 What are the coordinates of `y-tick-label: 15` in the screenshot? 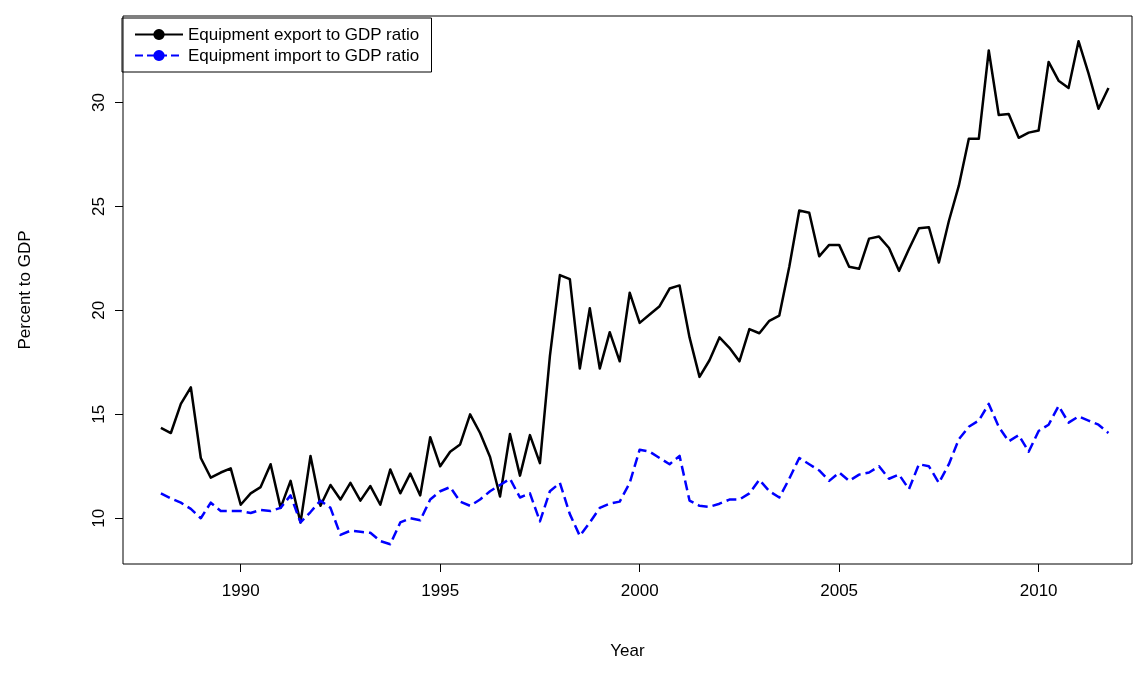 It's located at (98, 414).